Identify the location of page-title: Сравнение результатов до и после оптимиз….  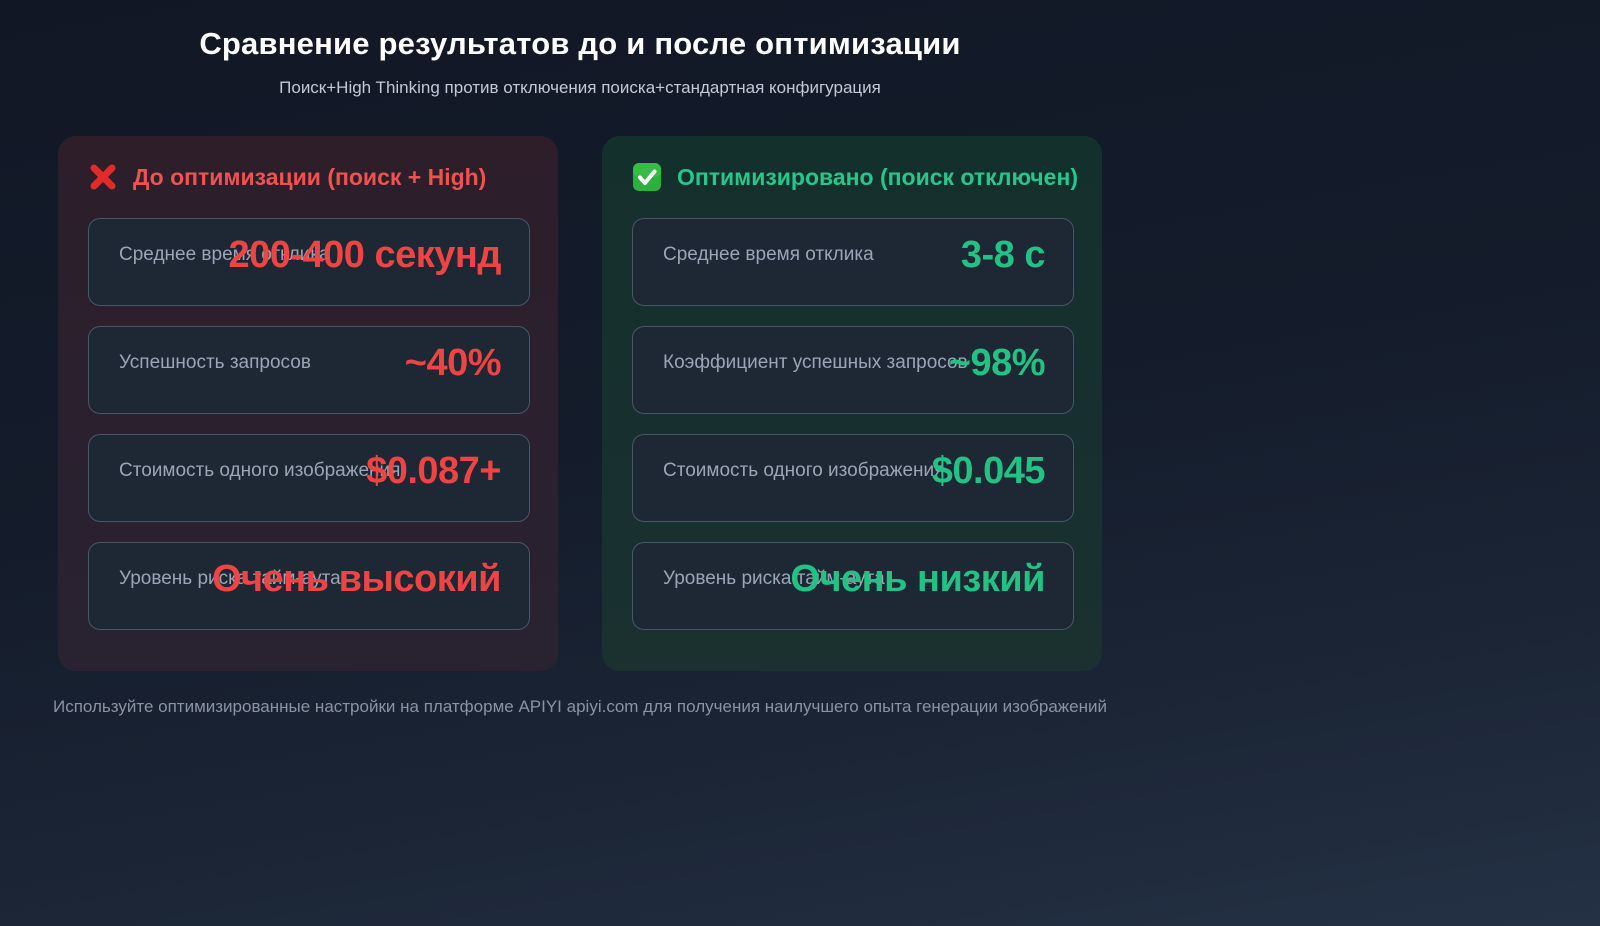
(580, 43).